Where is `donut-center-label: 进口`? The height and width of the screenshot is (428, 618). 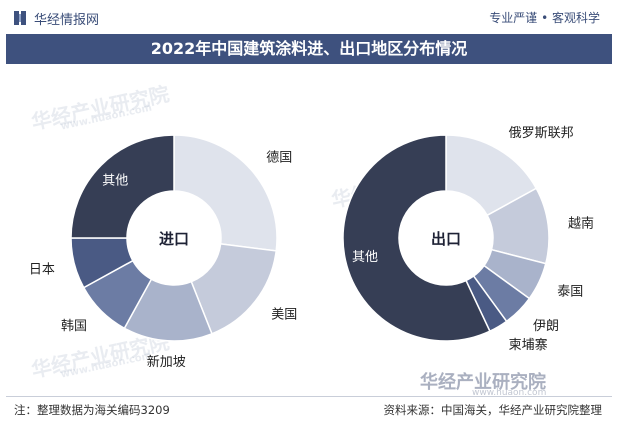
donut-center-label: 进口 is located at coordinates (174, 239).